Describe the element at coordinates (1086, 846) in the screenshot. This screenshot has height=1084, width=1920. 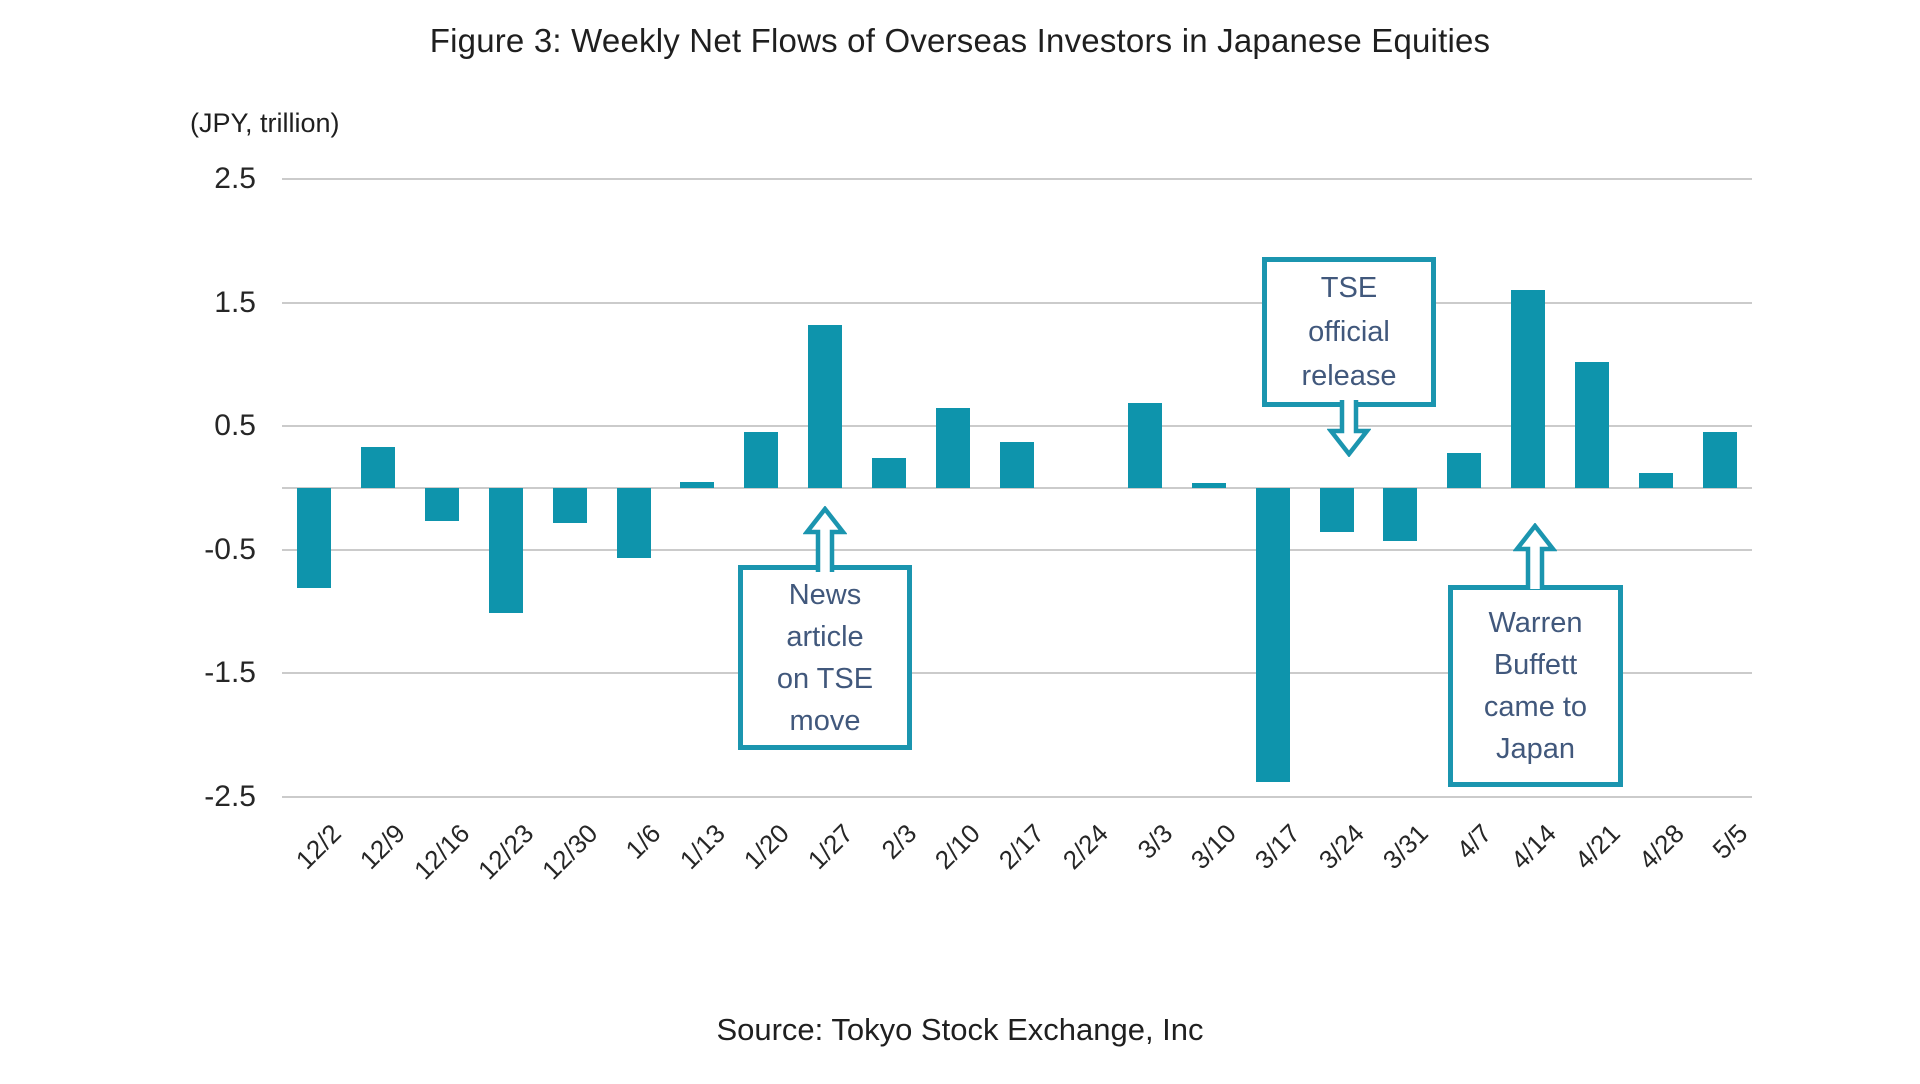
I see `x-tick-label-2/24: 2/24` at that location.